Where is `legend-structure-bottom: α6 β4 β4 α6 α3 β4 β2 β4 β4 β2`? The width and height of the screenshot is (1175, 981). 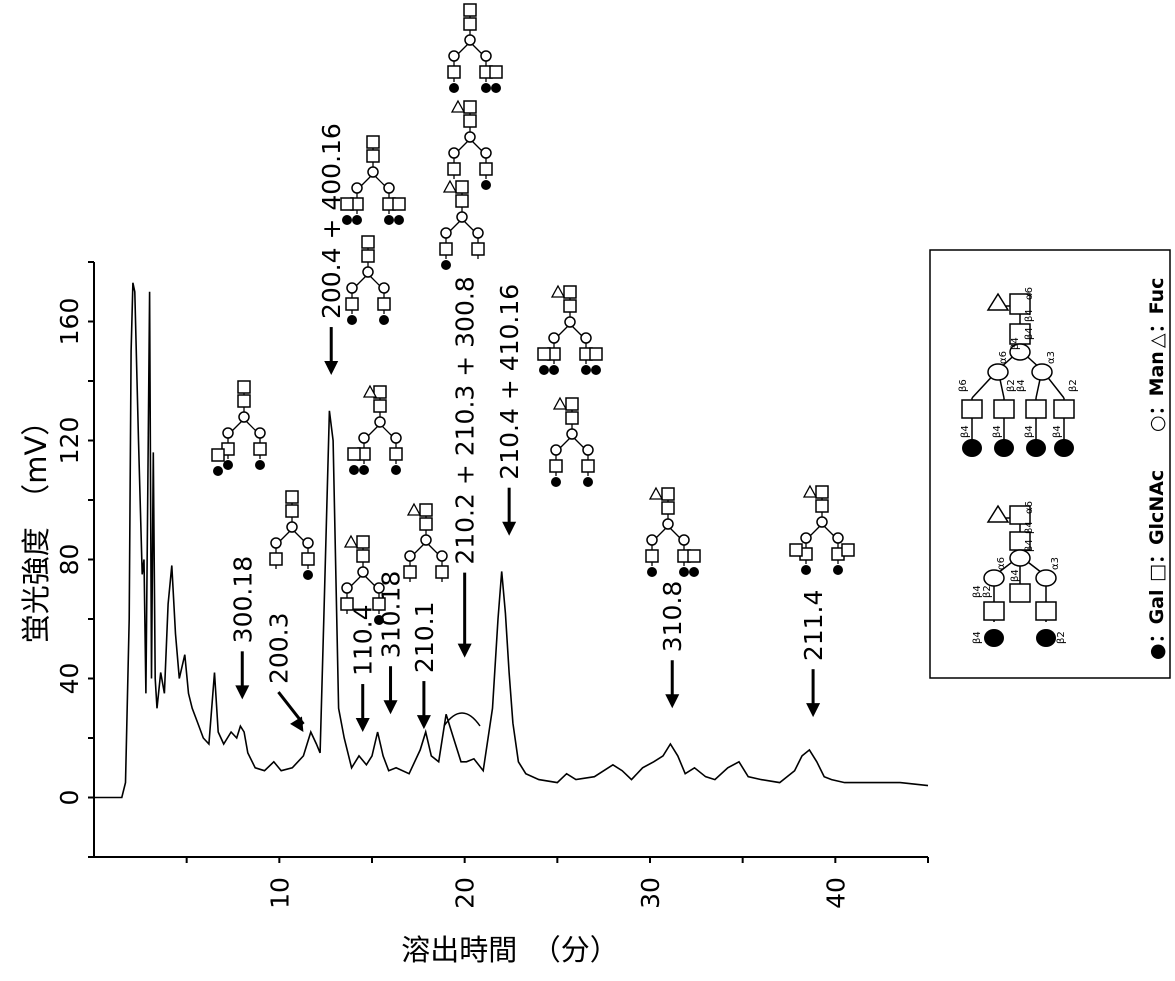 legend-structure-bottom: α6 β4 β4 α6 α3 β4 β2 β4 β4 β2 is located at coordinates (1019, 574).